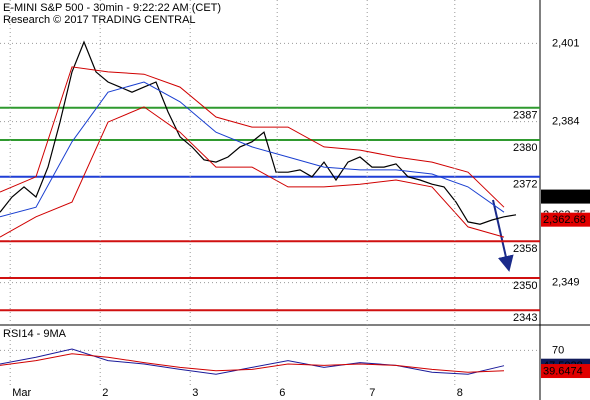  I want to click on chart-subtitle: Research © 2017 TRADING CENTRAL, so click(99, 20).